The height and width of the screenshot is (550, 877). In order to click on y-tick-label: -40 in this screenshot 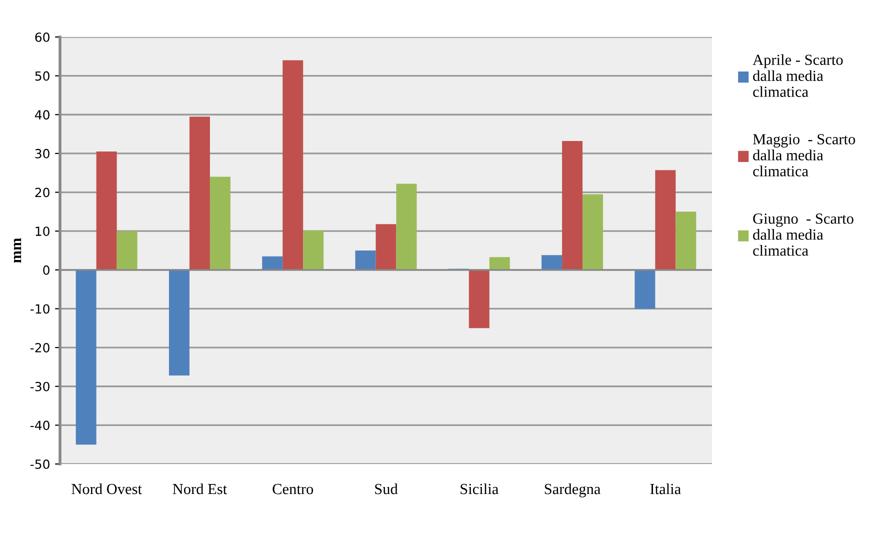, I will do `click(40, 425)`.